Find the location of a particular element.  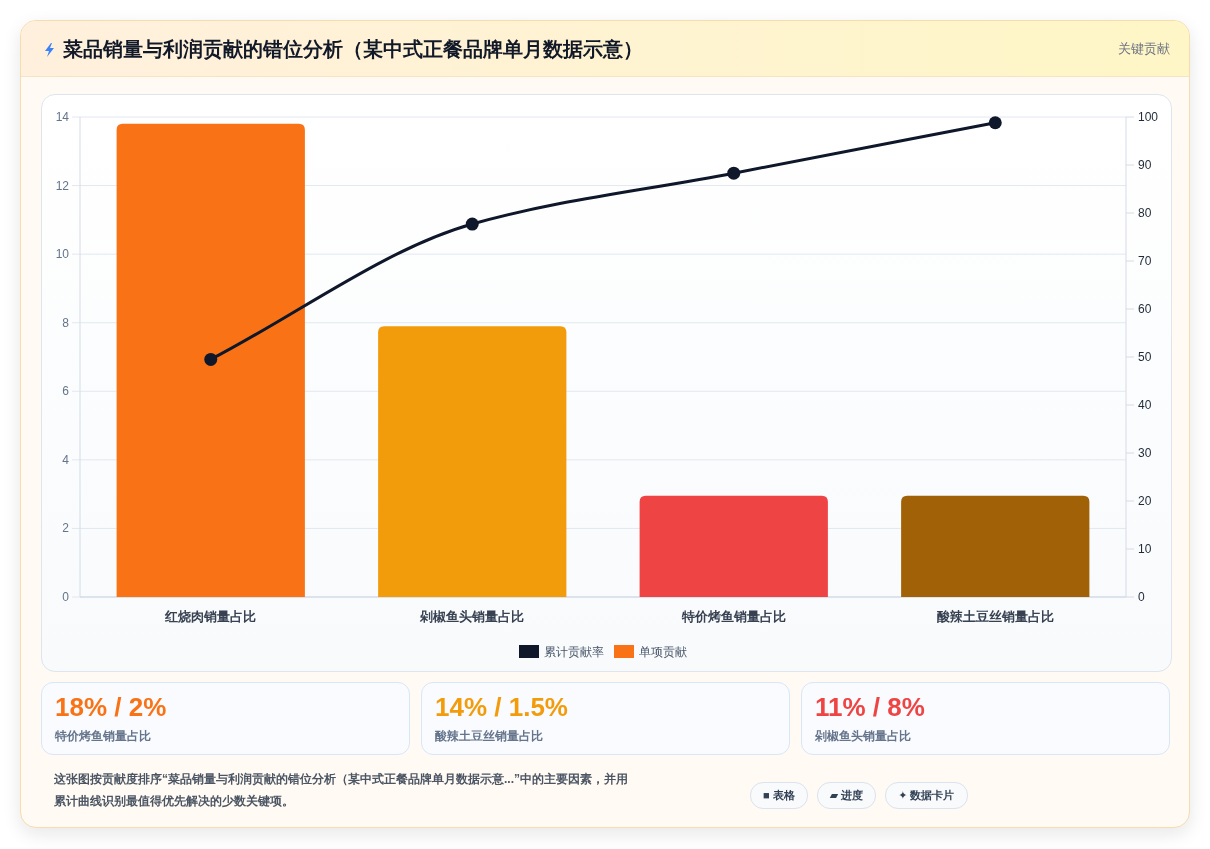

y-tick: 14 is located at coordinates (62, 117).